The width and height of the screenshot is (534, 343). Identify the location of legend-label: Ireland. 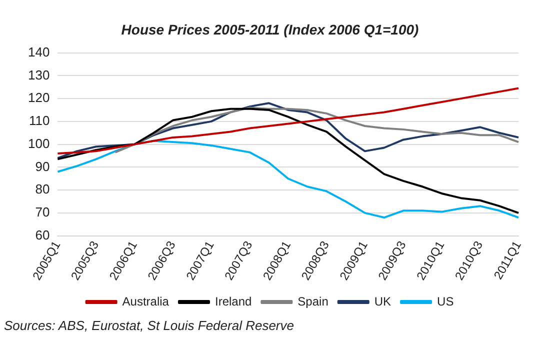
(233, 301).